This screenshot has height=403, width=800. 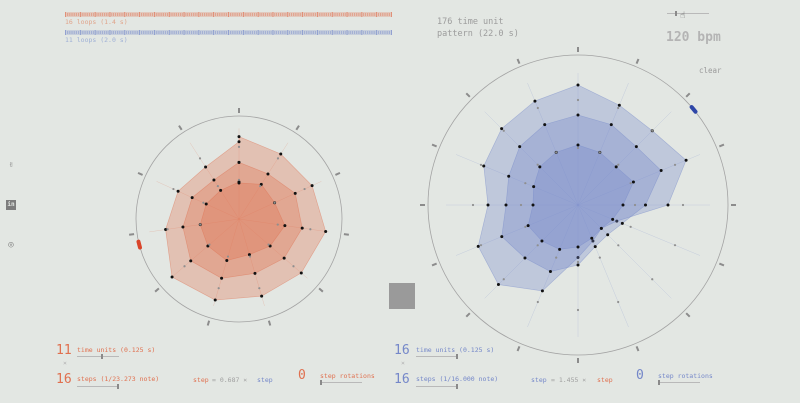 I want to click on github-icon: ◎, so click(x=11, y=245).